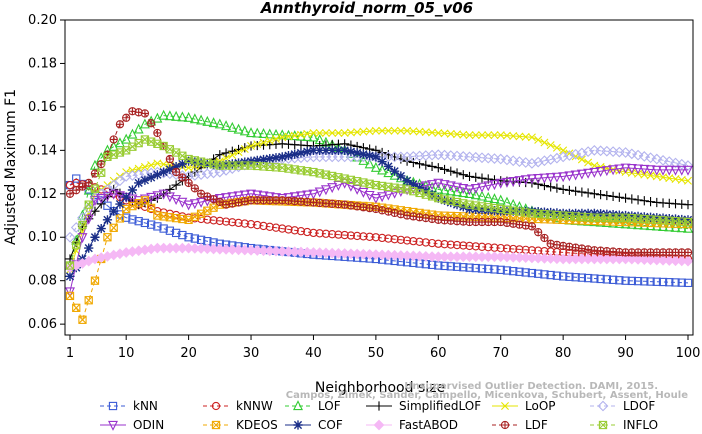  I want to click on legend-item-LOF: LOF, so click(313, 406).